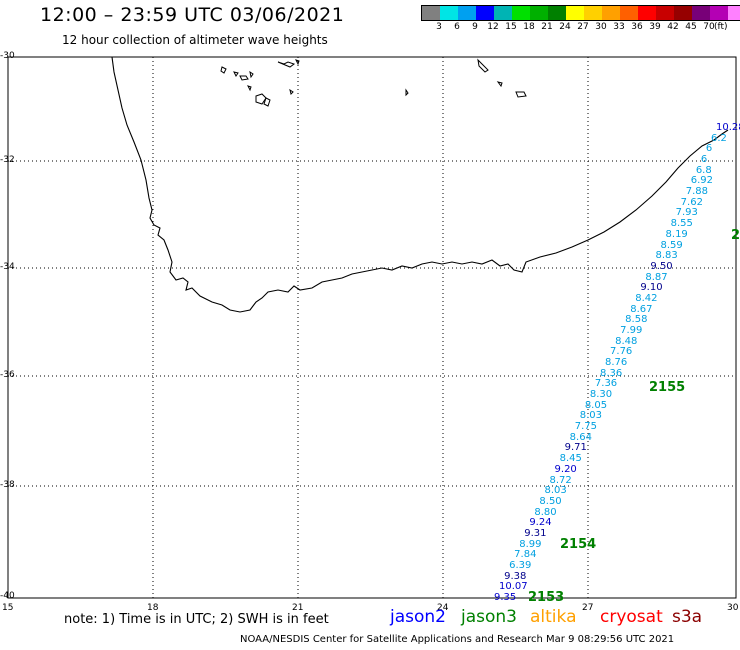  I want to click on wave-height-label: 7.76, so click(621, 352).